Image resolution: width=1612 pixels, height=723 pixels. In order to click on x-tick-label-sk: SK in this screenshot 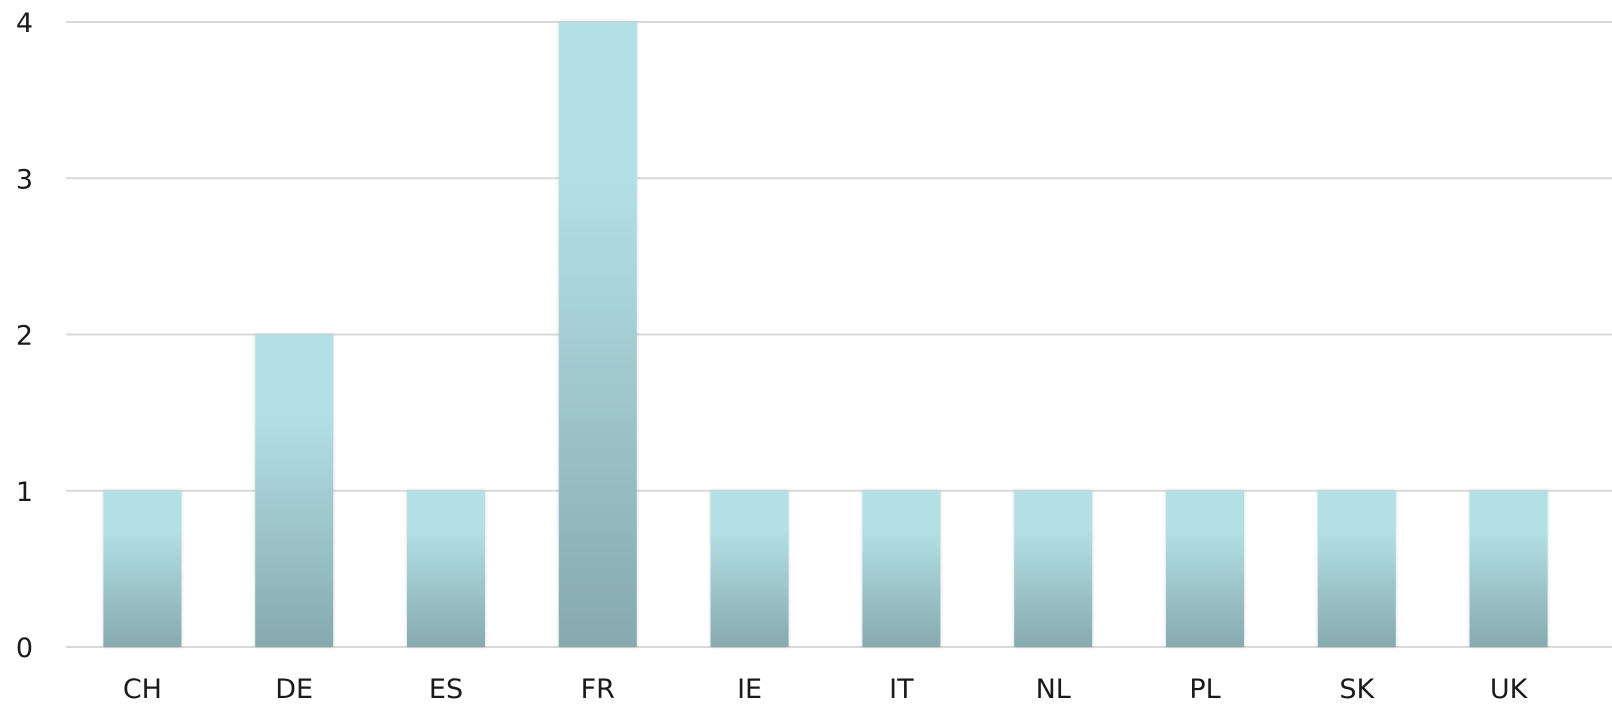, I will do `click(1357, 689)`.